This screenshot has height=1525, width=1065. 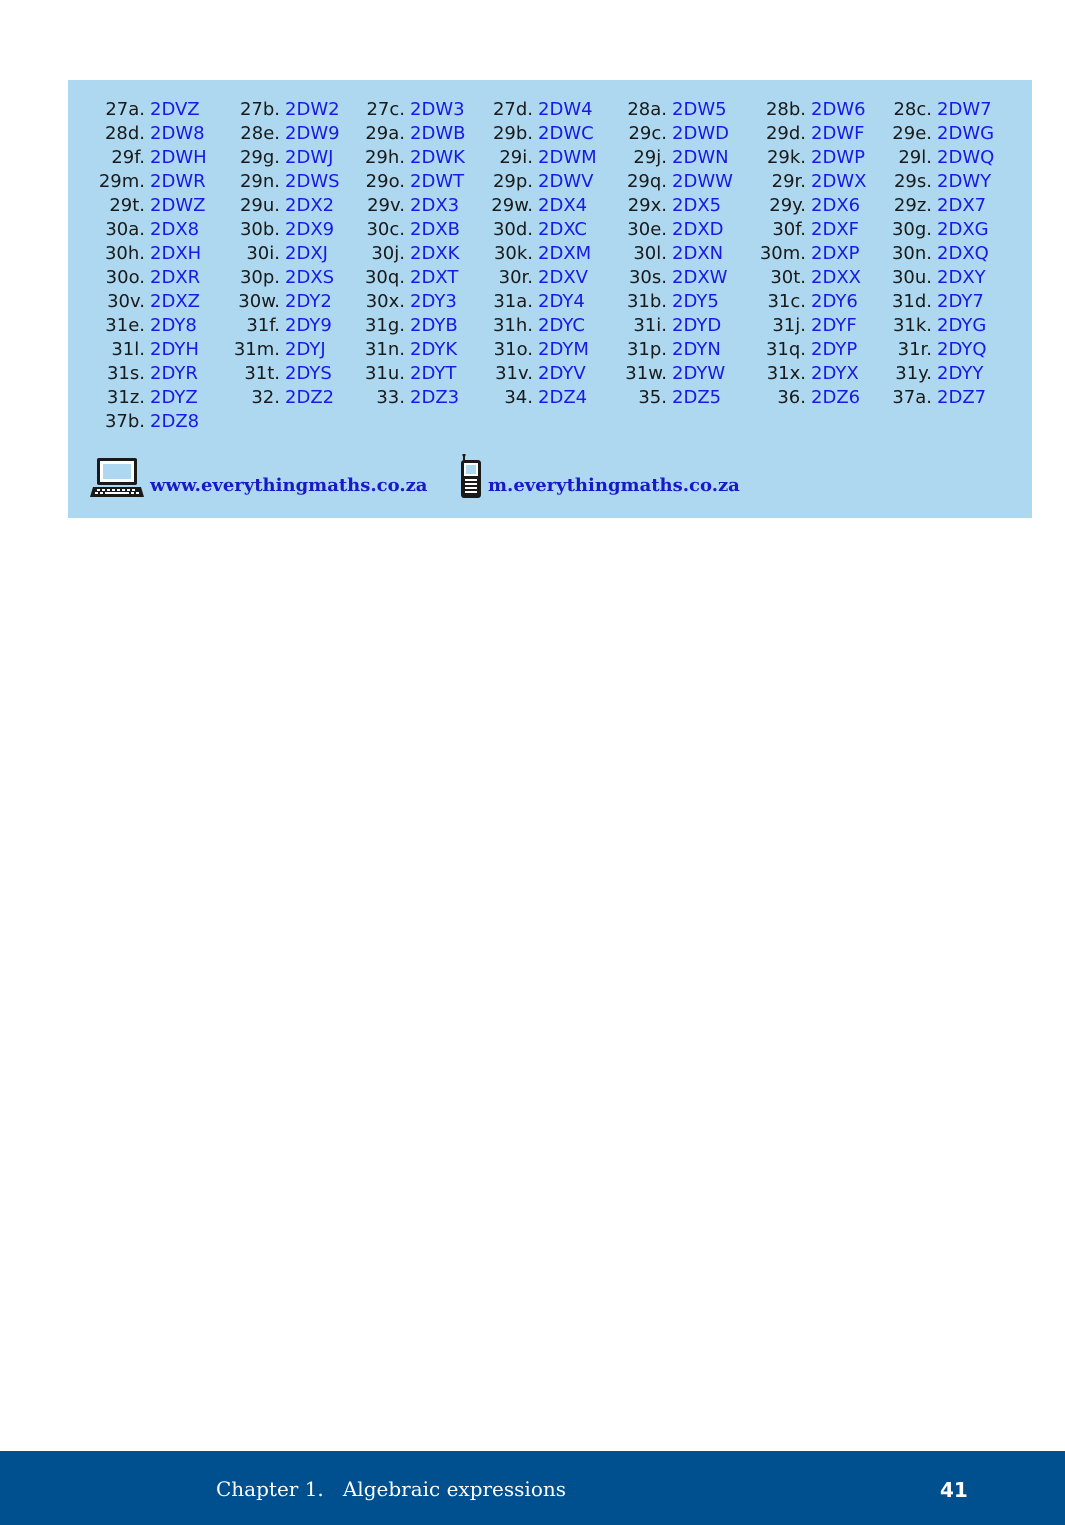 What do you see at coordinates (563, 349) in the screenshot?
I see `exercise-code-link: 2DYM` at bounding box center [563, 349].